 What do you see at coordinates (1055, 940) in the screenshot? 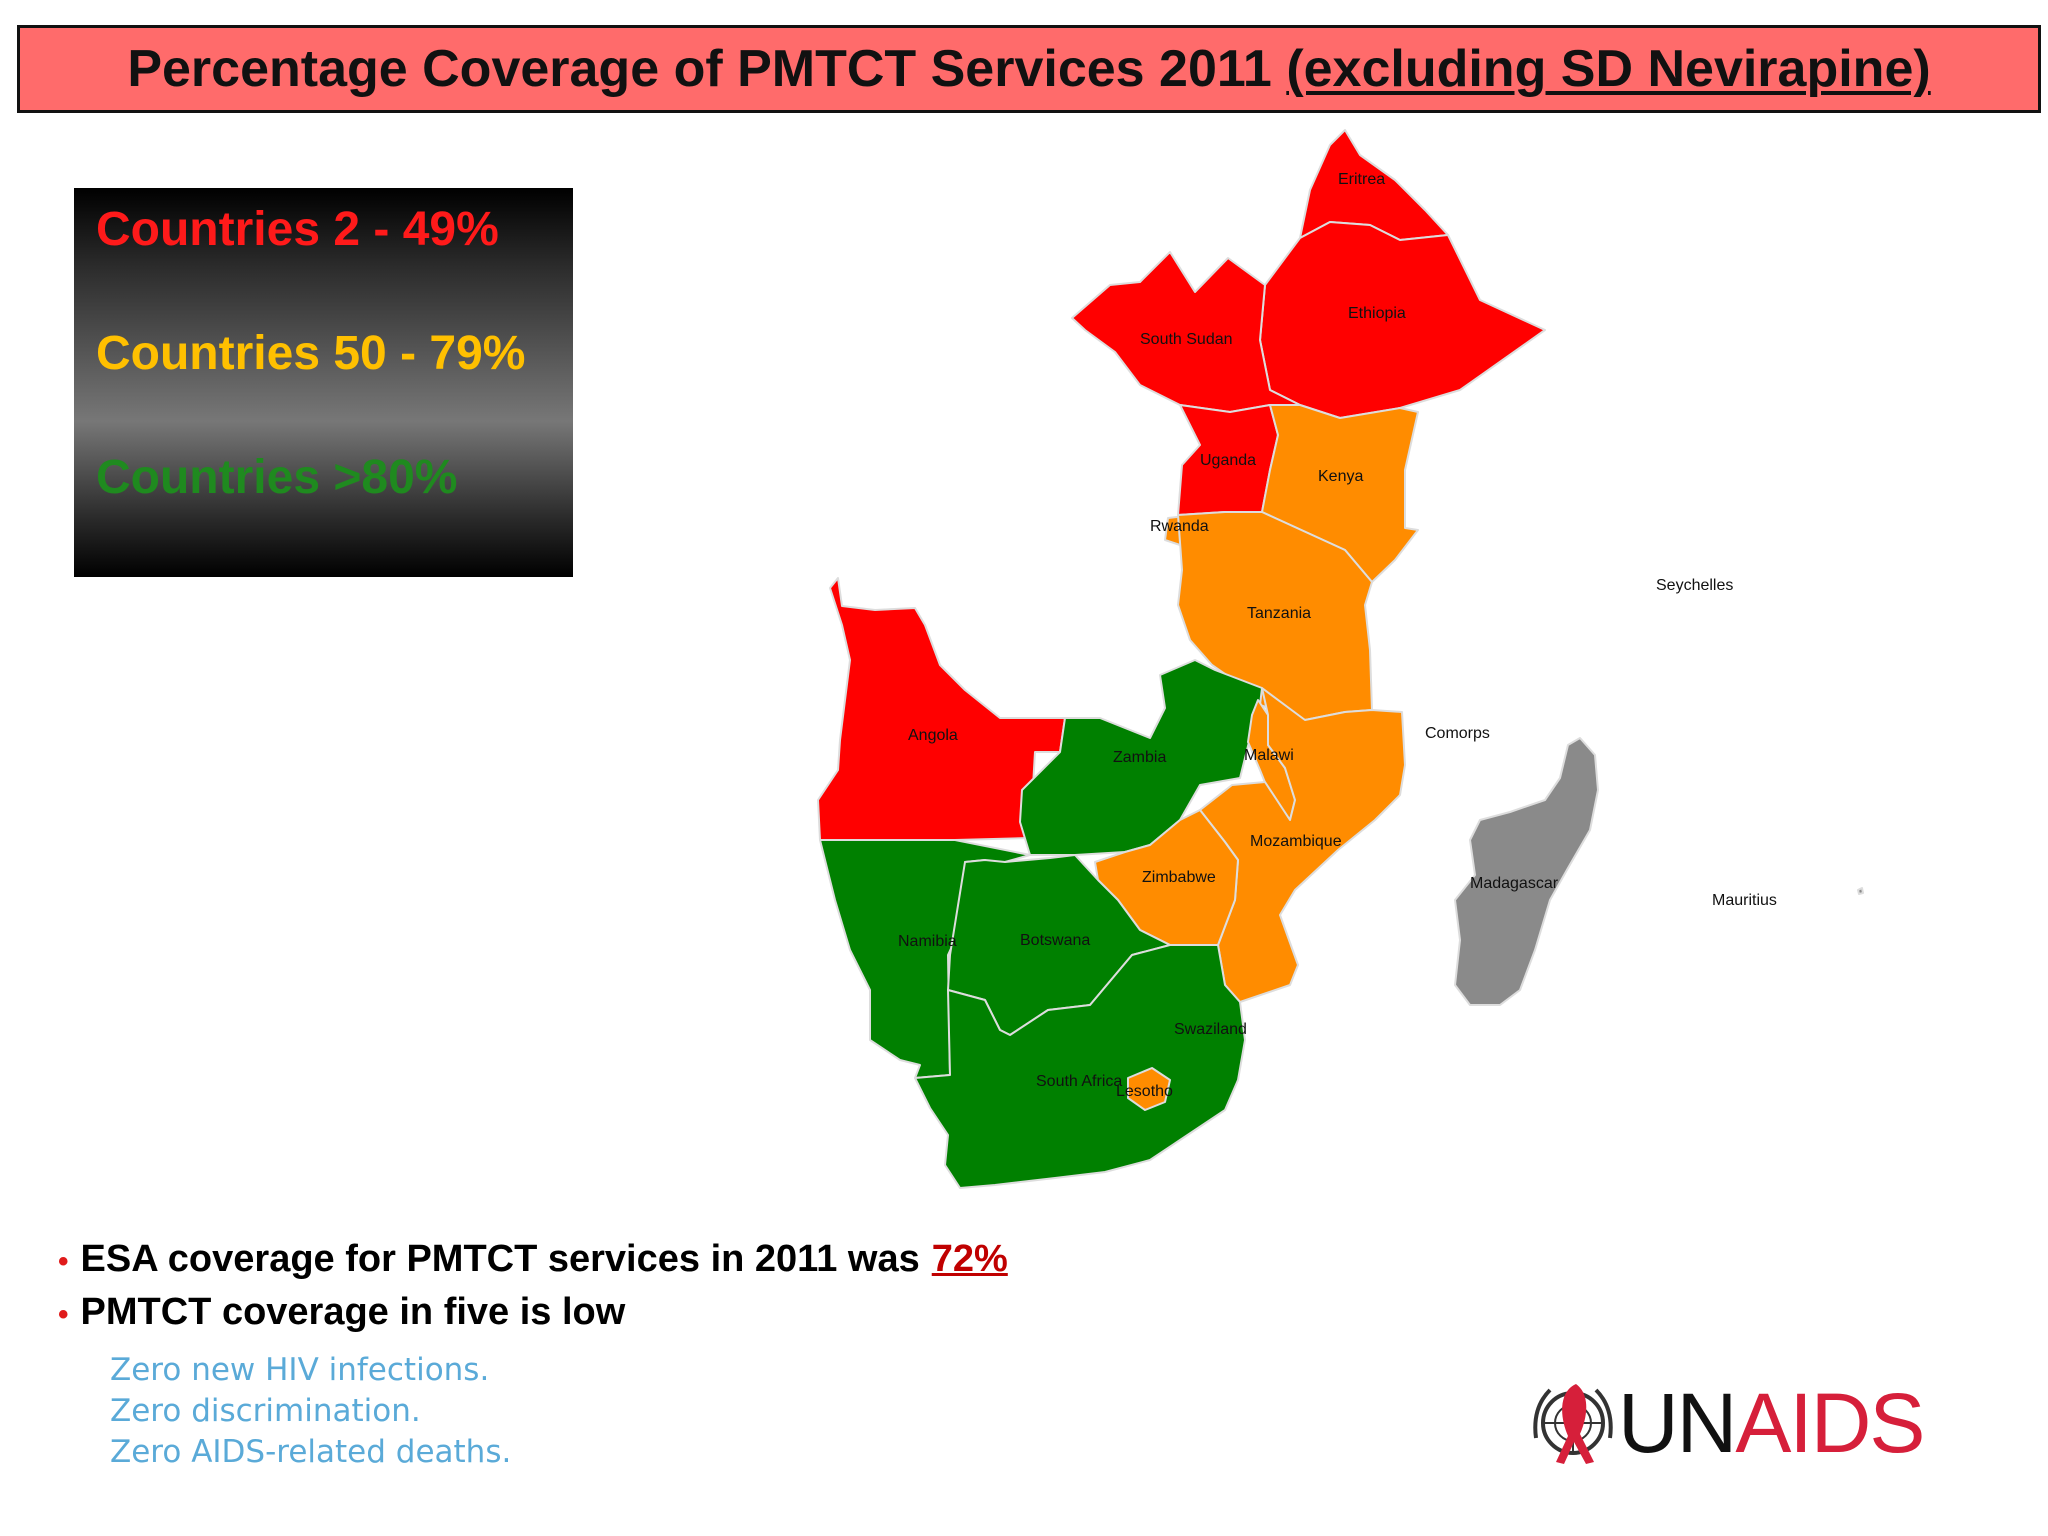
I see `country-label-botswana: Botswana` at bounding box center [1055, 940].